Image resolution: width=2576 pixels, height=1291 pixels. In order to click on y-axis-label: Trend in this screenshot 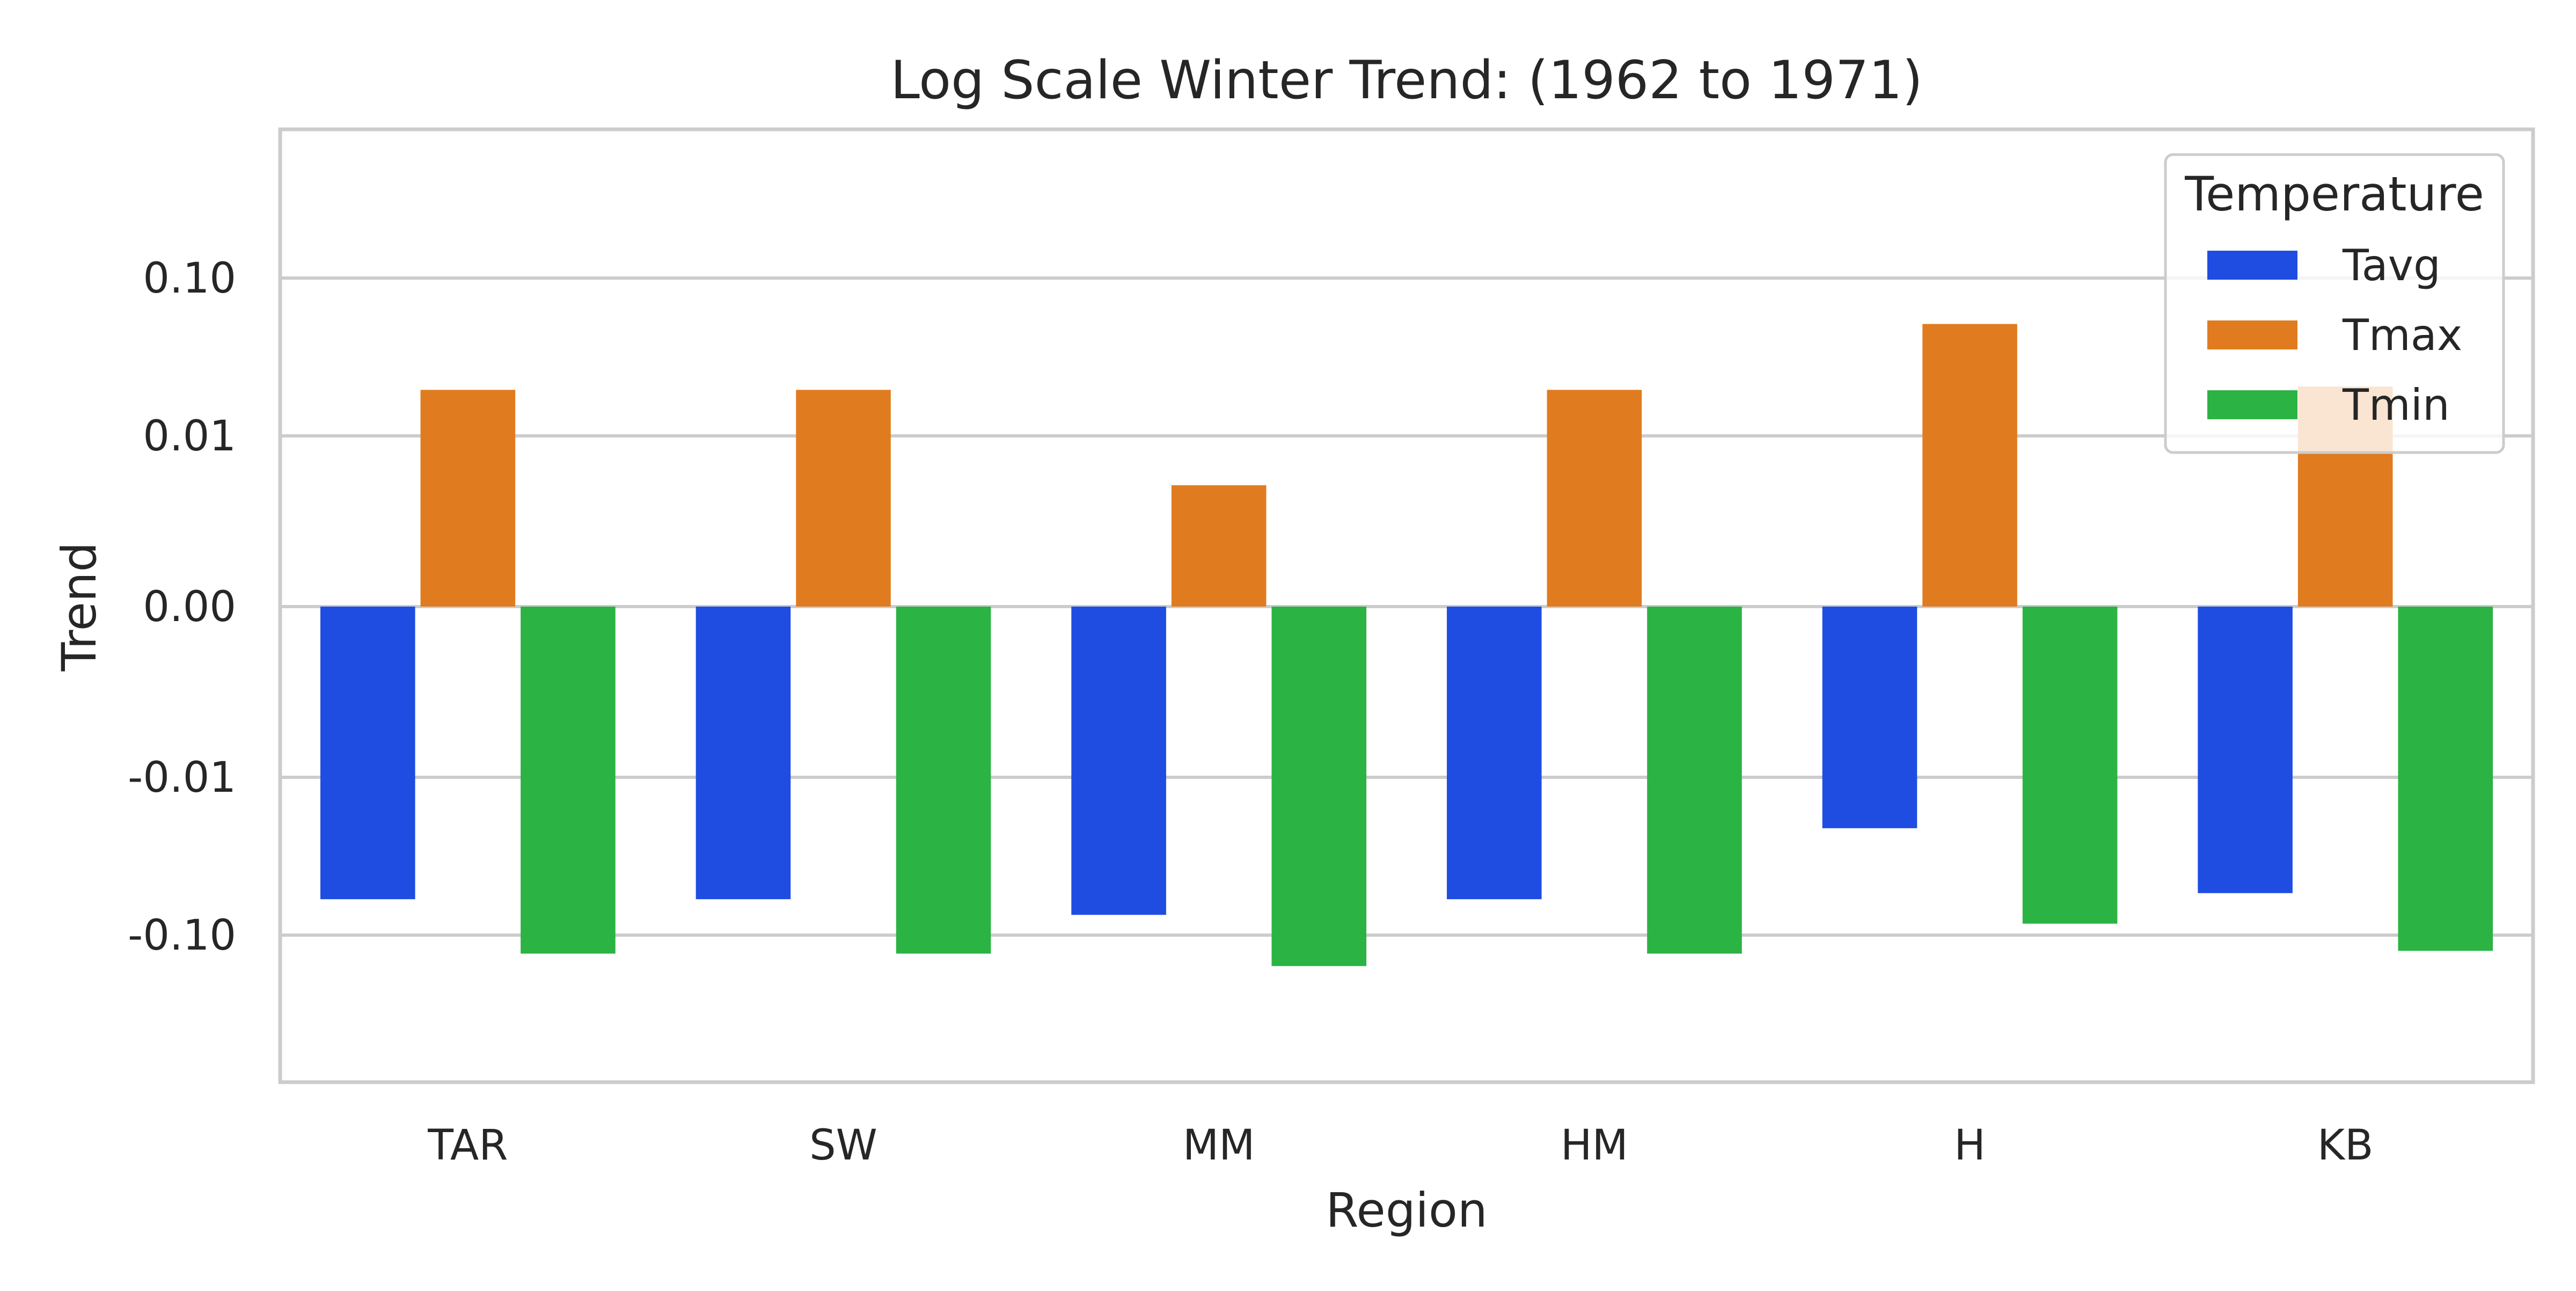, I will do `click(79, 607)`.